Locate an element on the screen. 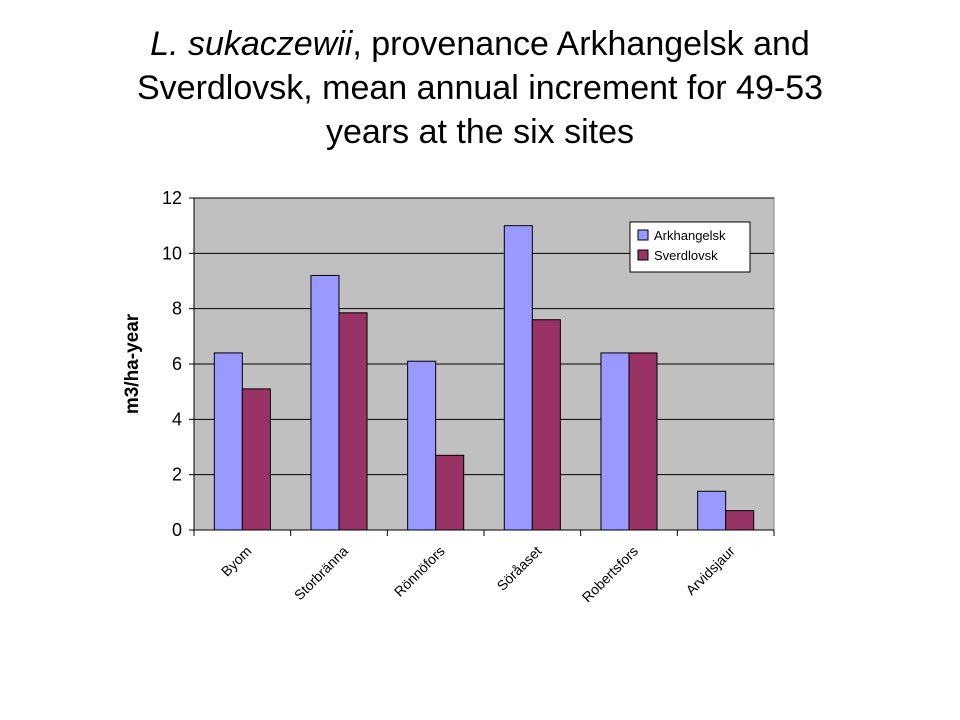 This screenshot has height=720, width=960. x-tick-label: Rönnöfors is located at coordinates (419, 571).